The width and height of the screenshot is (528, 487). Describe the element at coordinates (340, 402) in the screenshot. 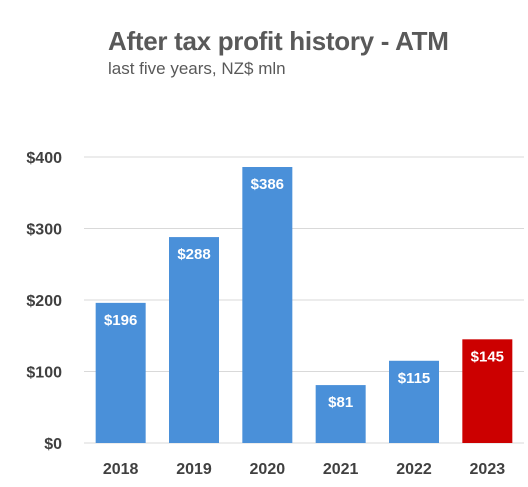

I see `data-label: $81` at that location.